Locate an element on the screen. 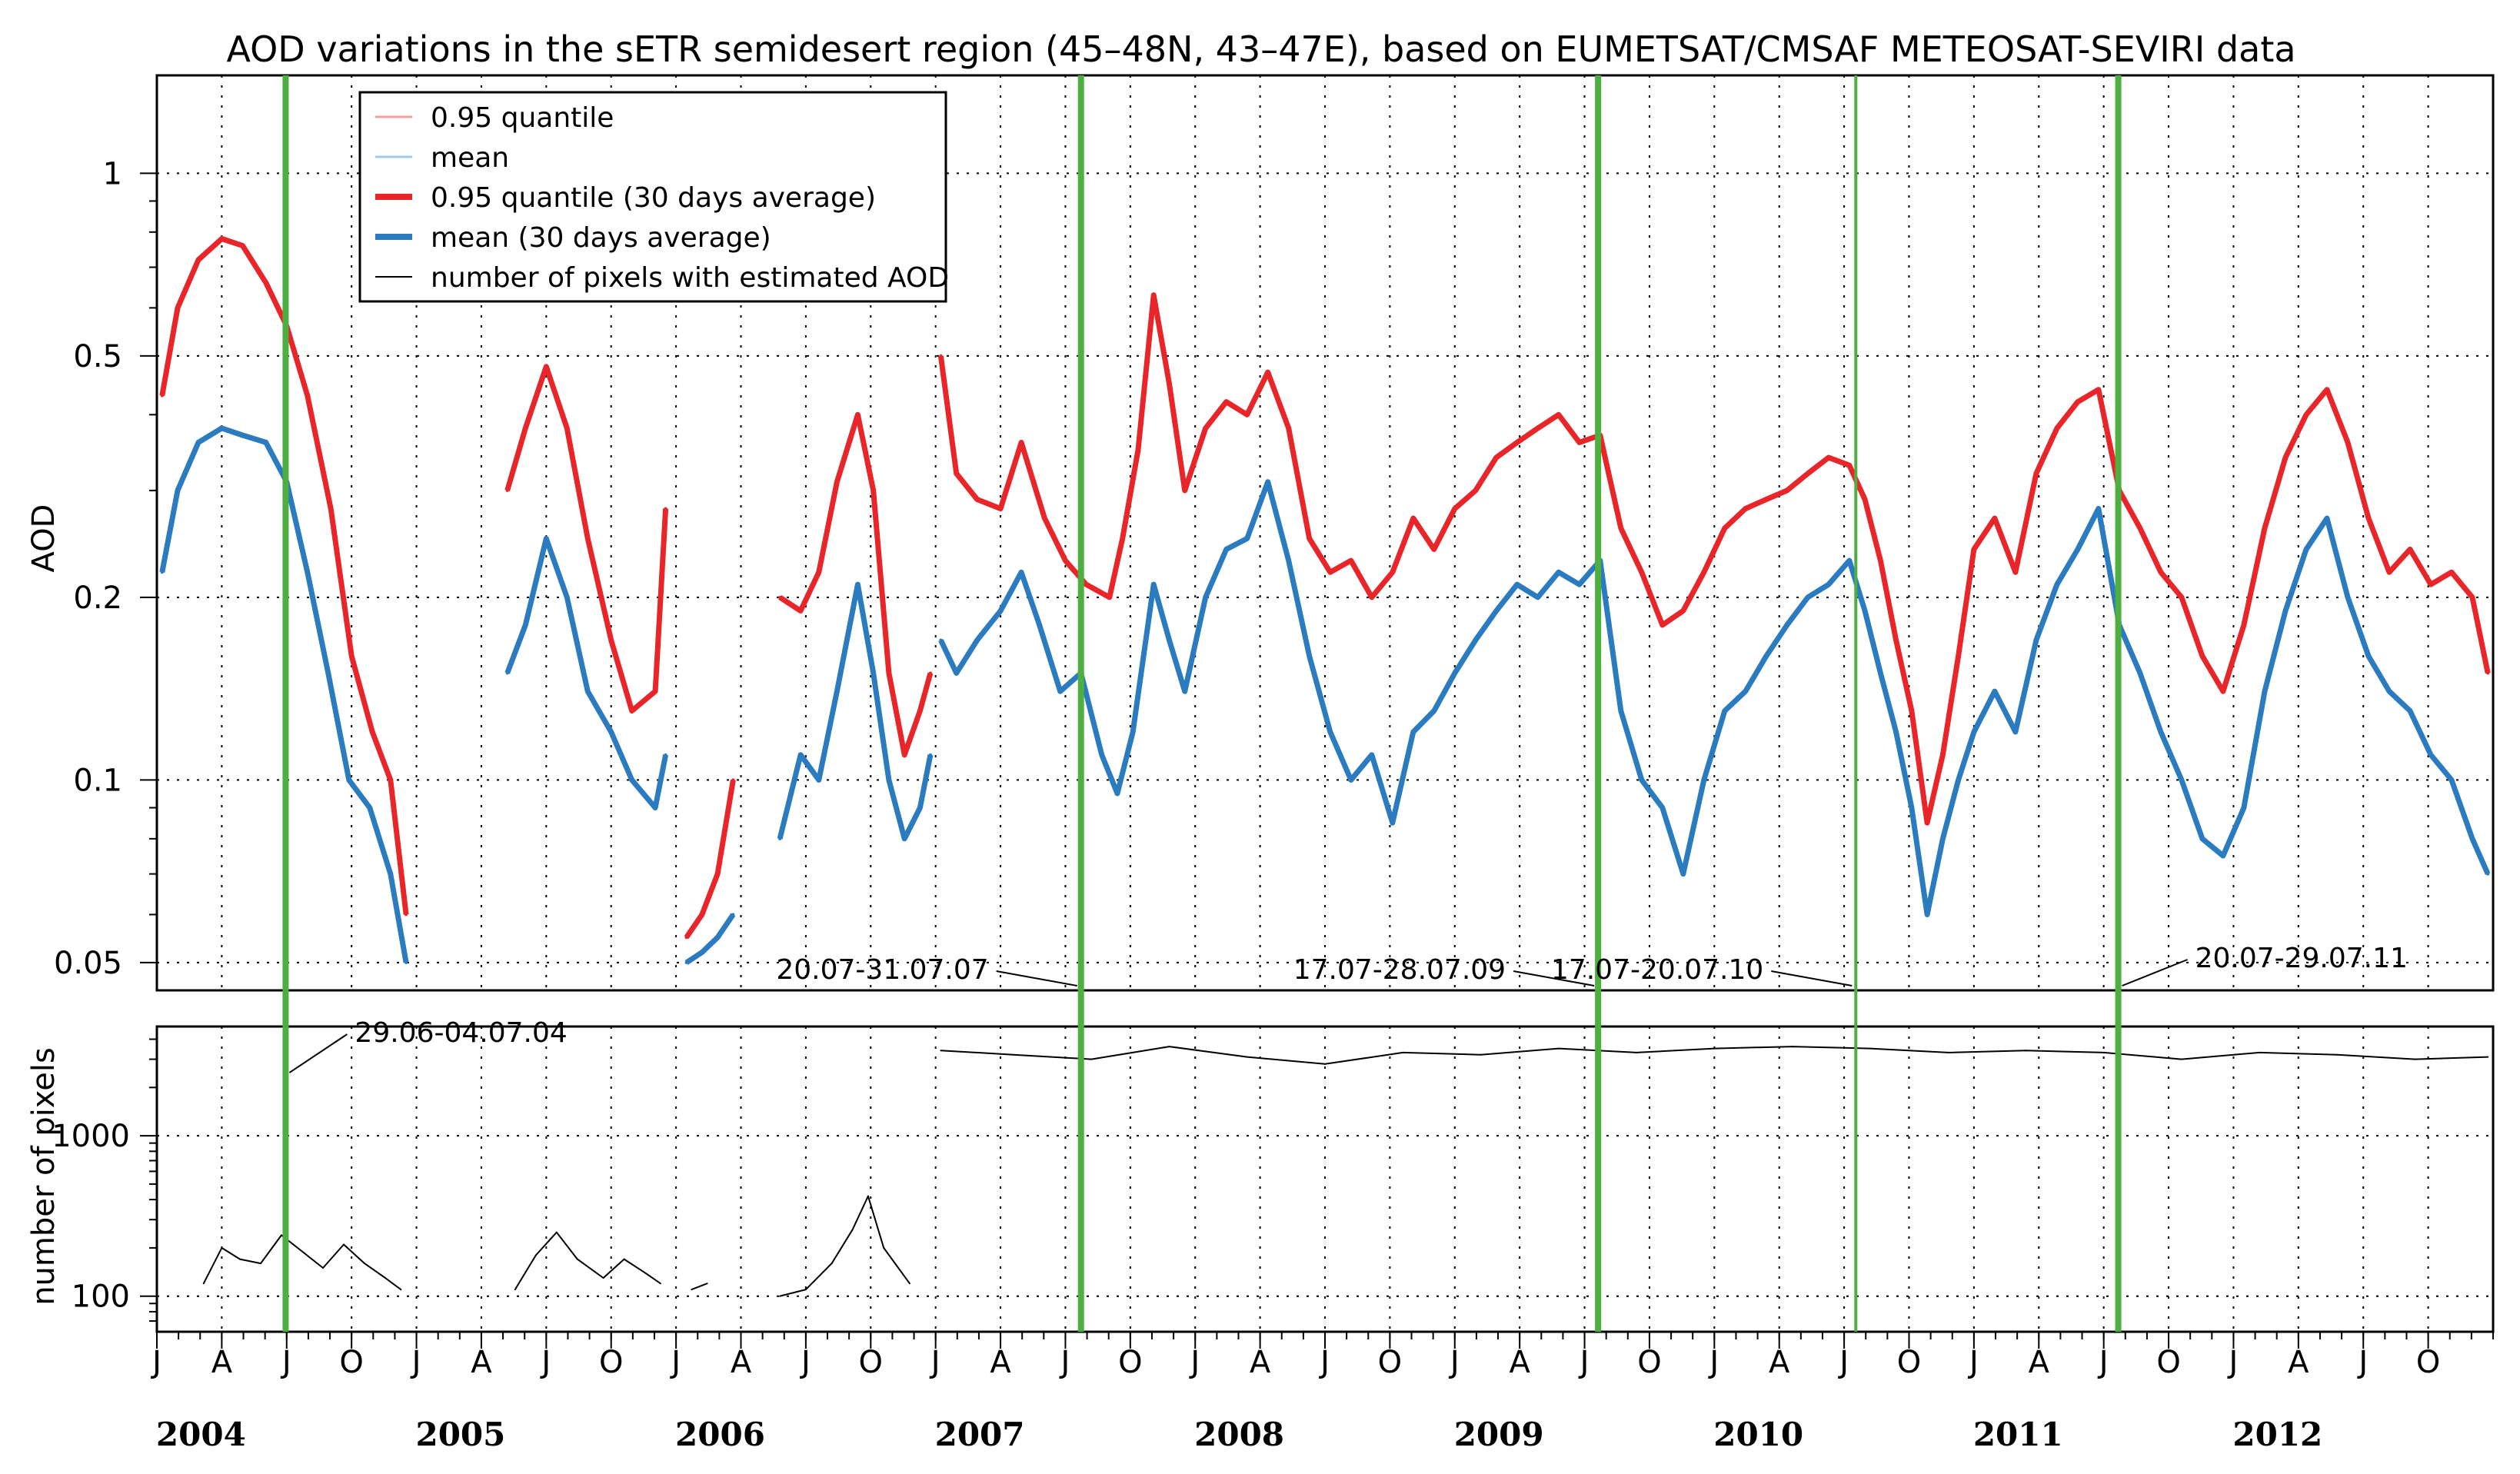  q95-avg-line is located at coordinates (710, 859).